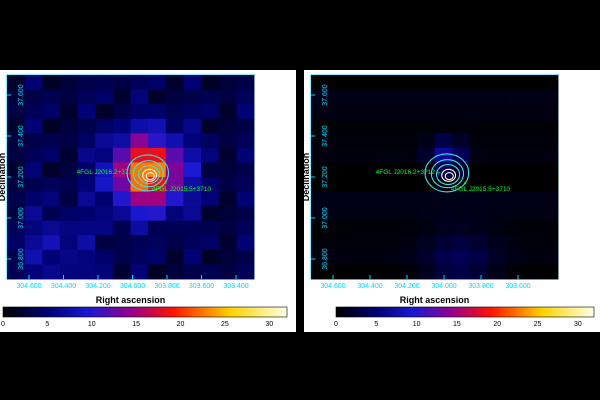 Image resolution: width=600 pixels, height=400 pixels. I want to click on colorbar-tick-label: 5, so click(47, 324).